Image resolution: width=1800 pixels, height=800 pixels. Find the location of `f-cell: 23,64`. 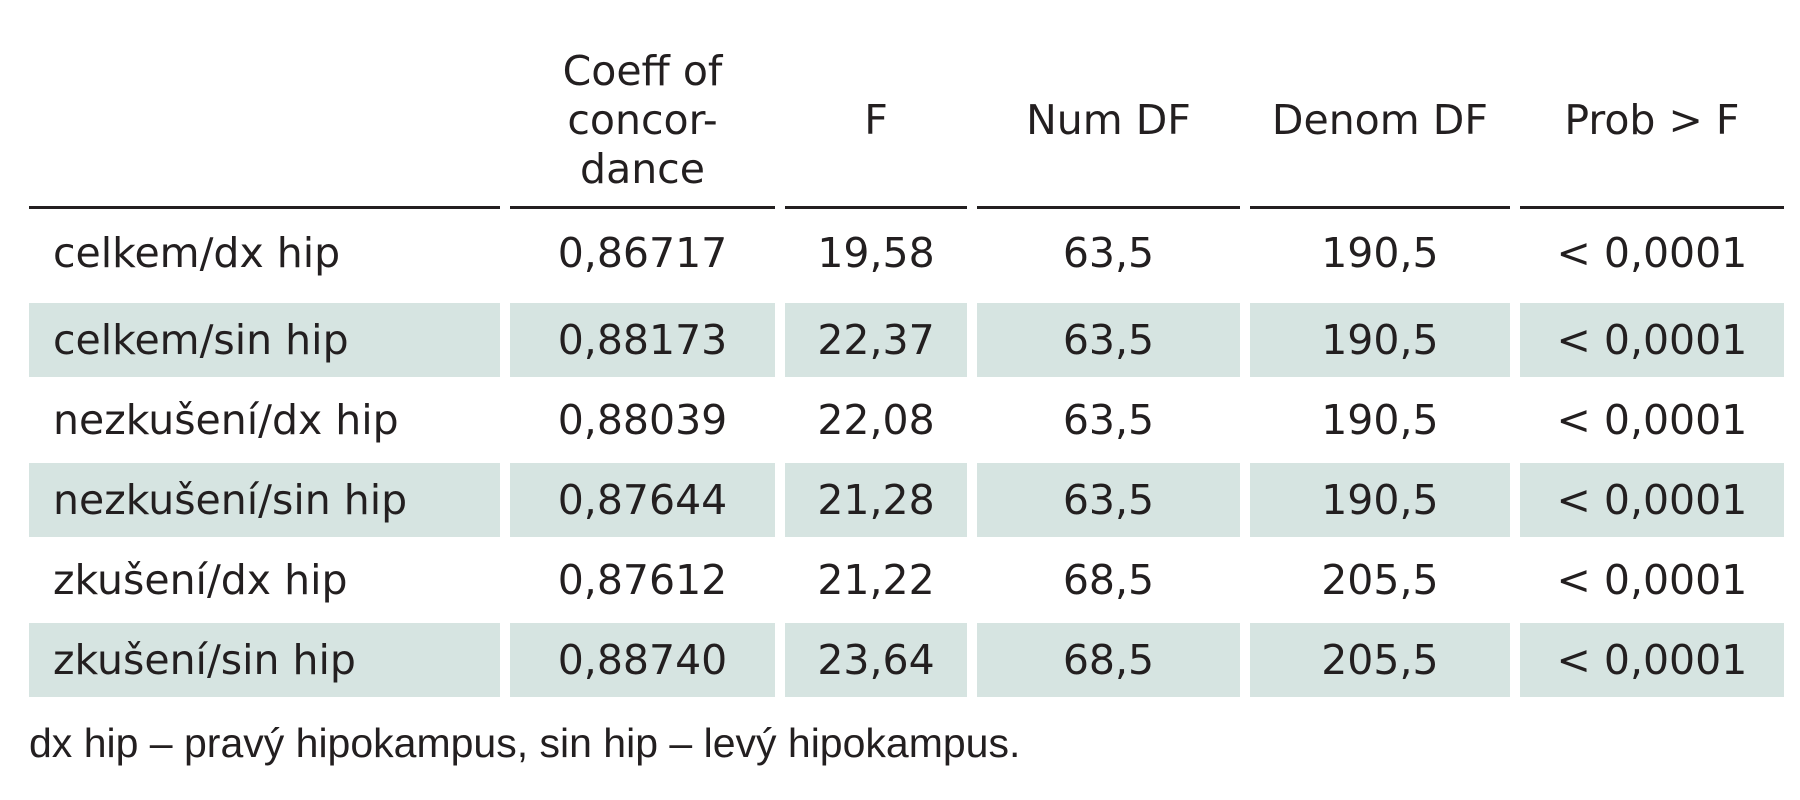

f-cell: 23,64 is located at coordinates (876, 657).